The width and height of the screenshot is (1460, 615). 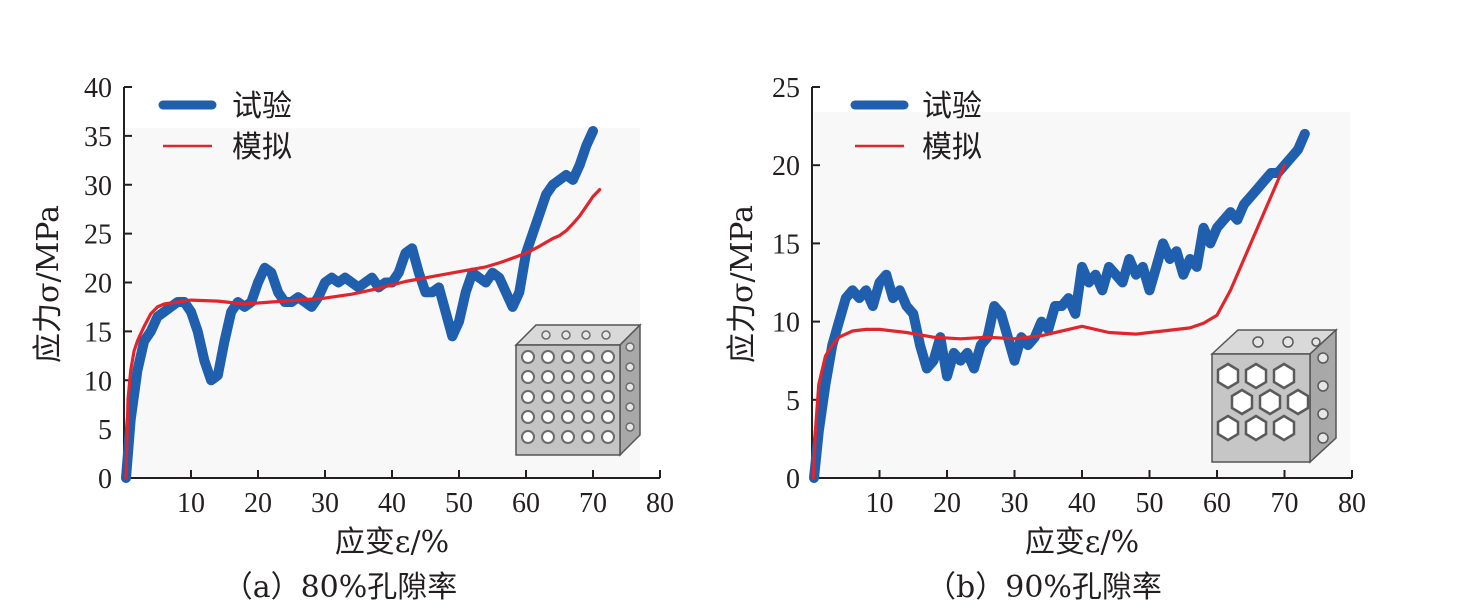 What do you see at coordinates (578, 390) in the screenshot?
I see `lattice-cube-a` at bounding box center [578, 390].